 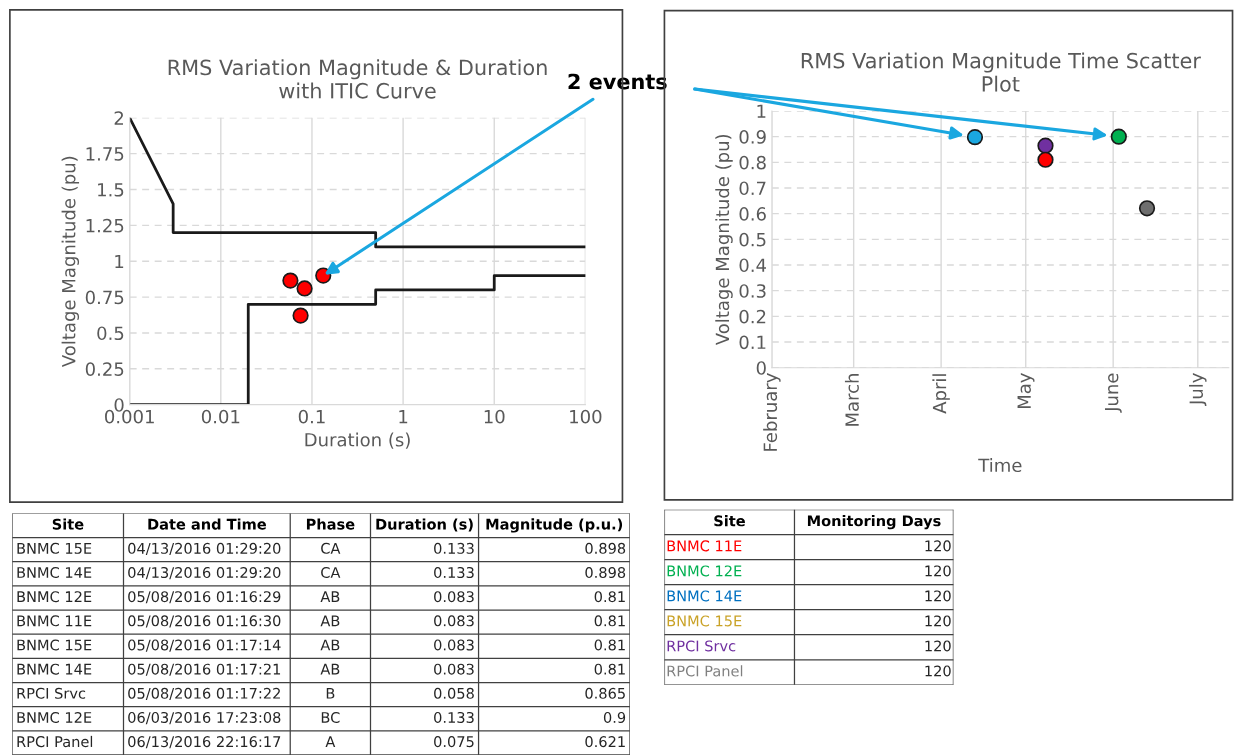 I want to click on x-tick-label: May, so click(x=1026, y=391).